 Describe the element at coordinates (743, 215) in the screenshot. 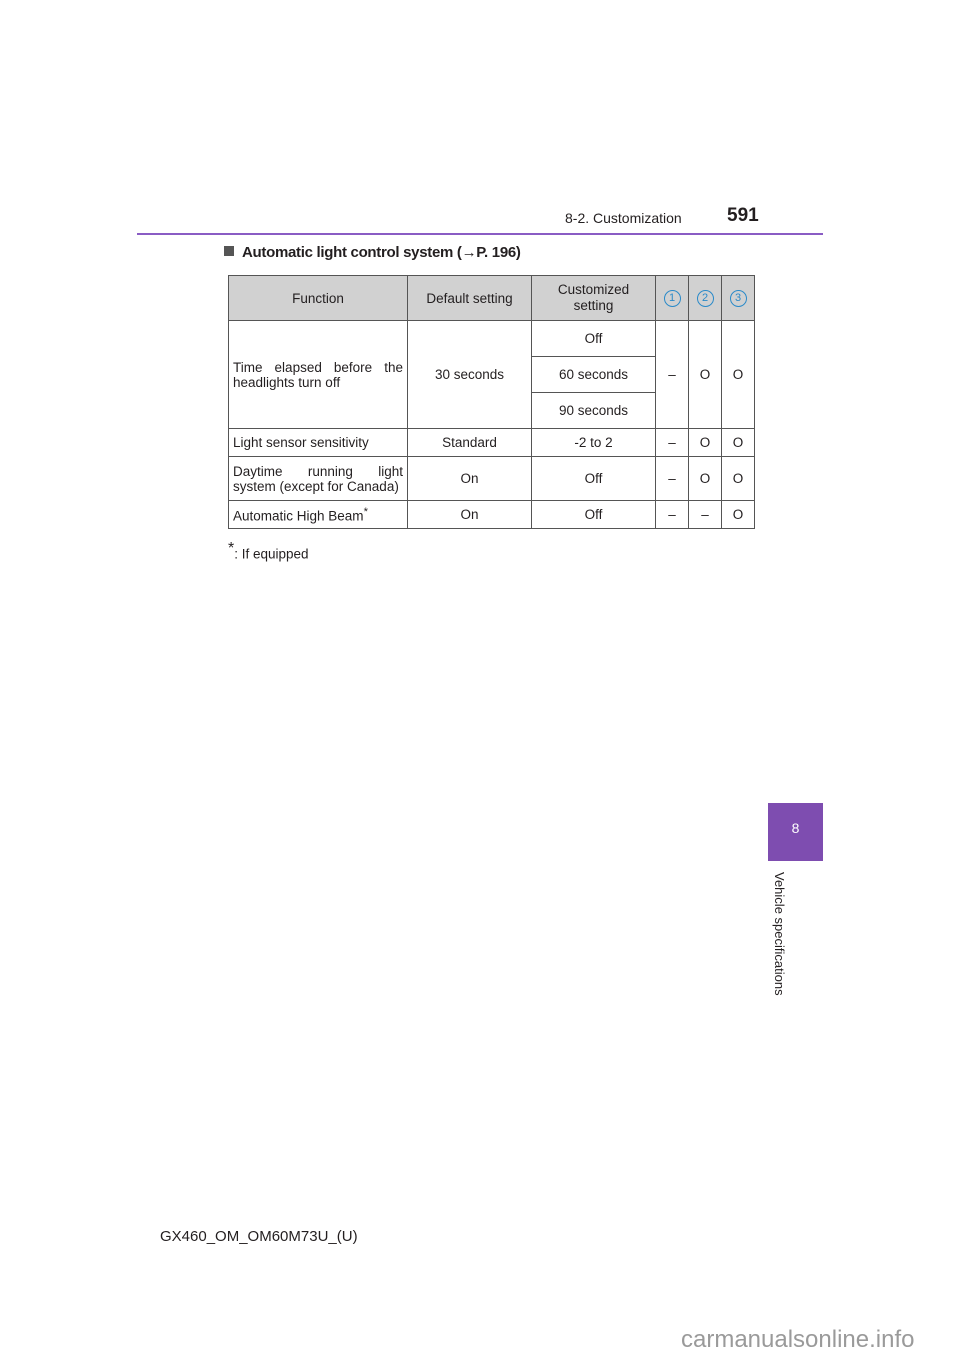

I see `page-number: 591` at that location.